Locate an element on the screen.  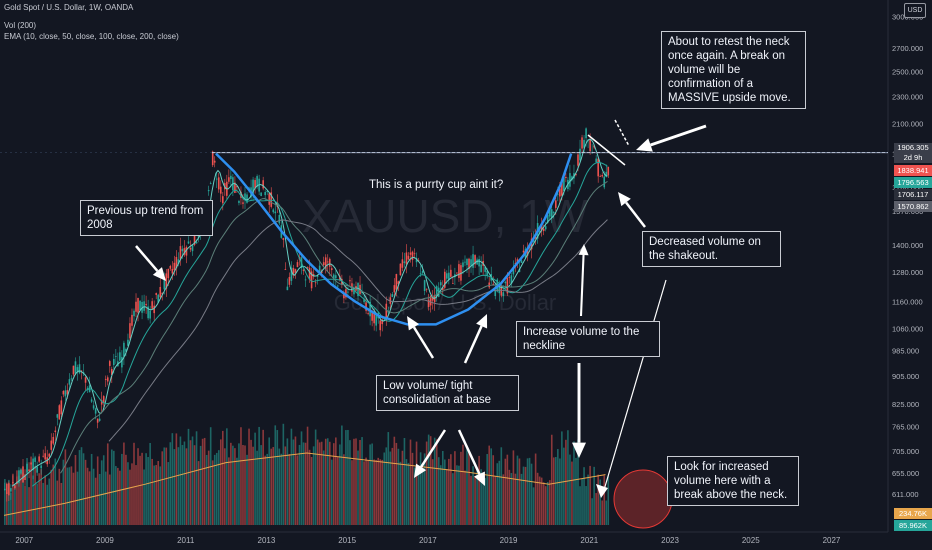
y-tick-label: 1060.000 is located at coordinates (907, 329).